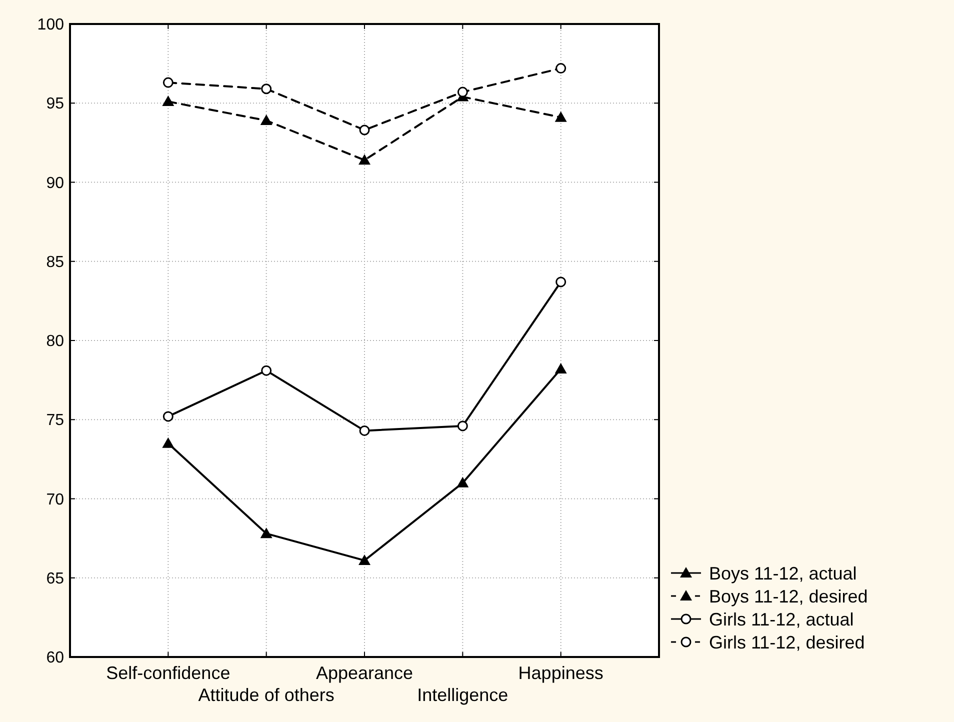  I want to click on legend-label: Girls 11-12, actual, so click(781, 619).